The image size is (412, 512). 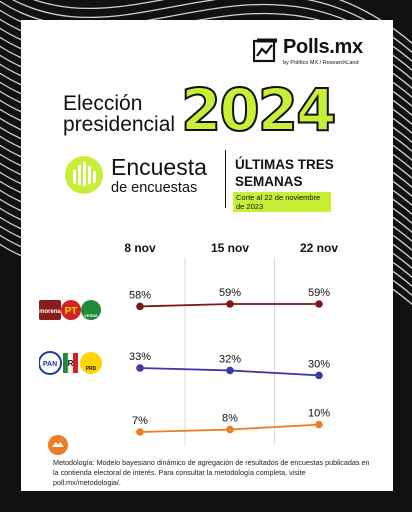 What do you see at coordinates (282, 202) in the screenshot?
I see `cutoff-date-badge: Corte al 22 de noviembre de 2023` at bounding box center [282, 202].